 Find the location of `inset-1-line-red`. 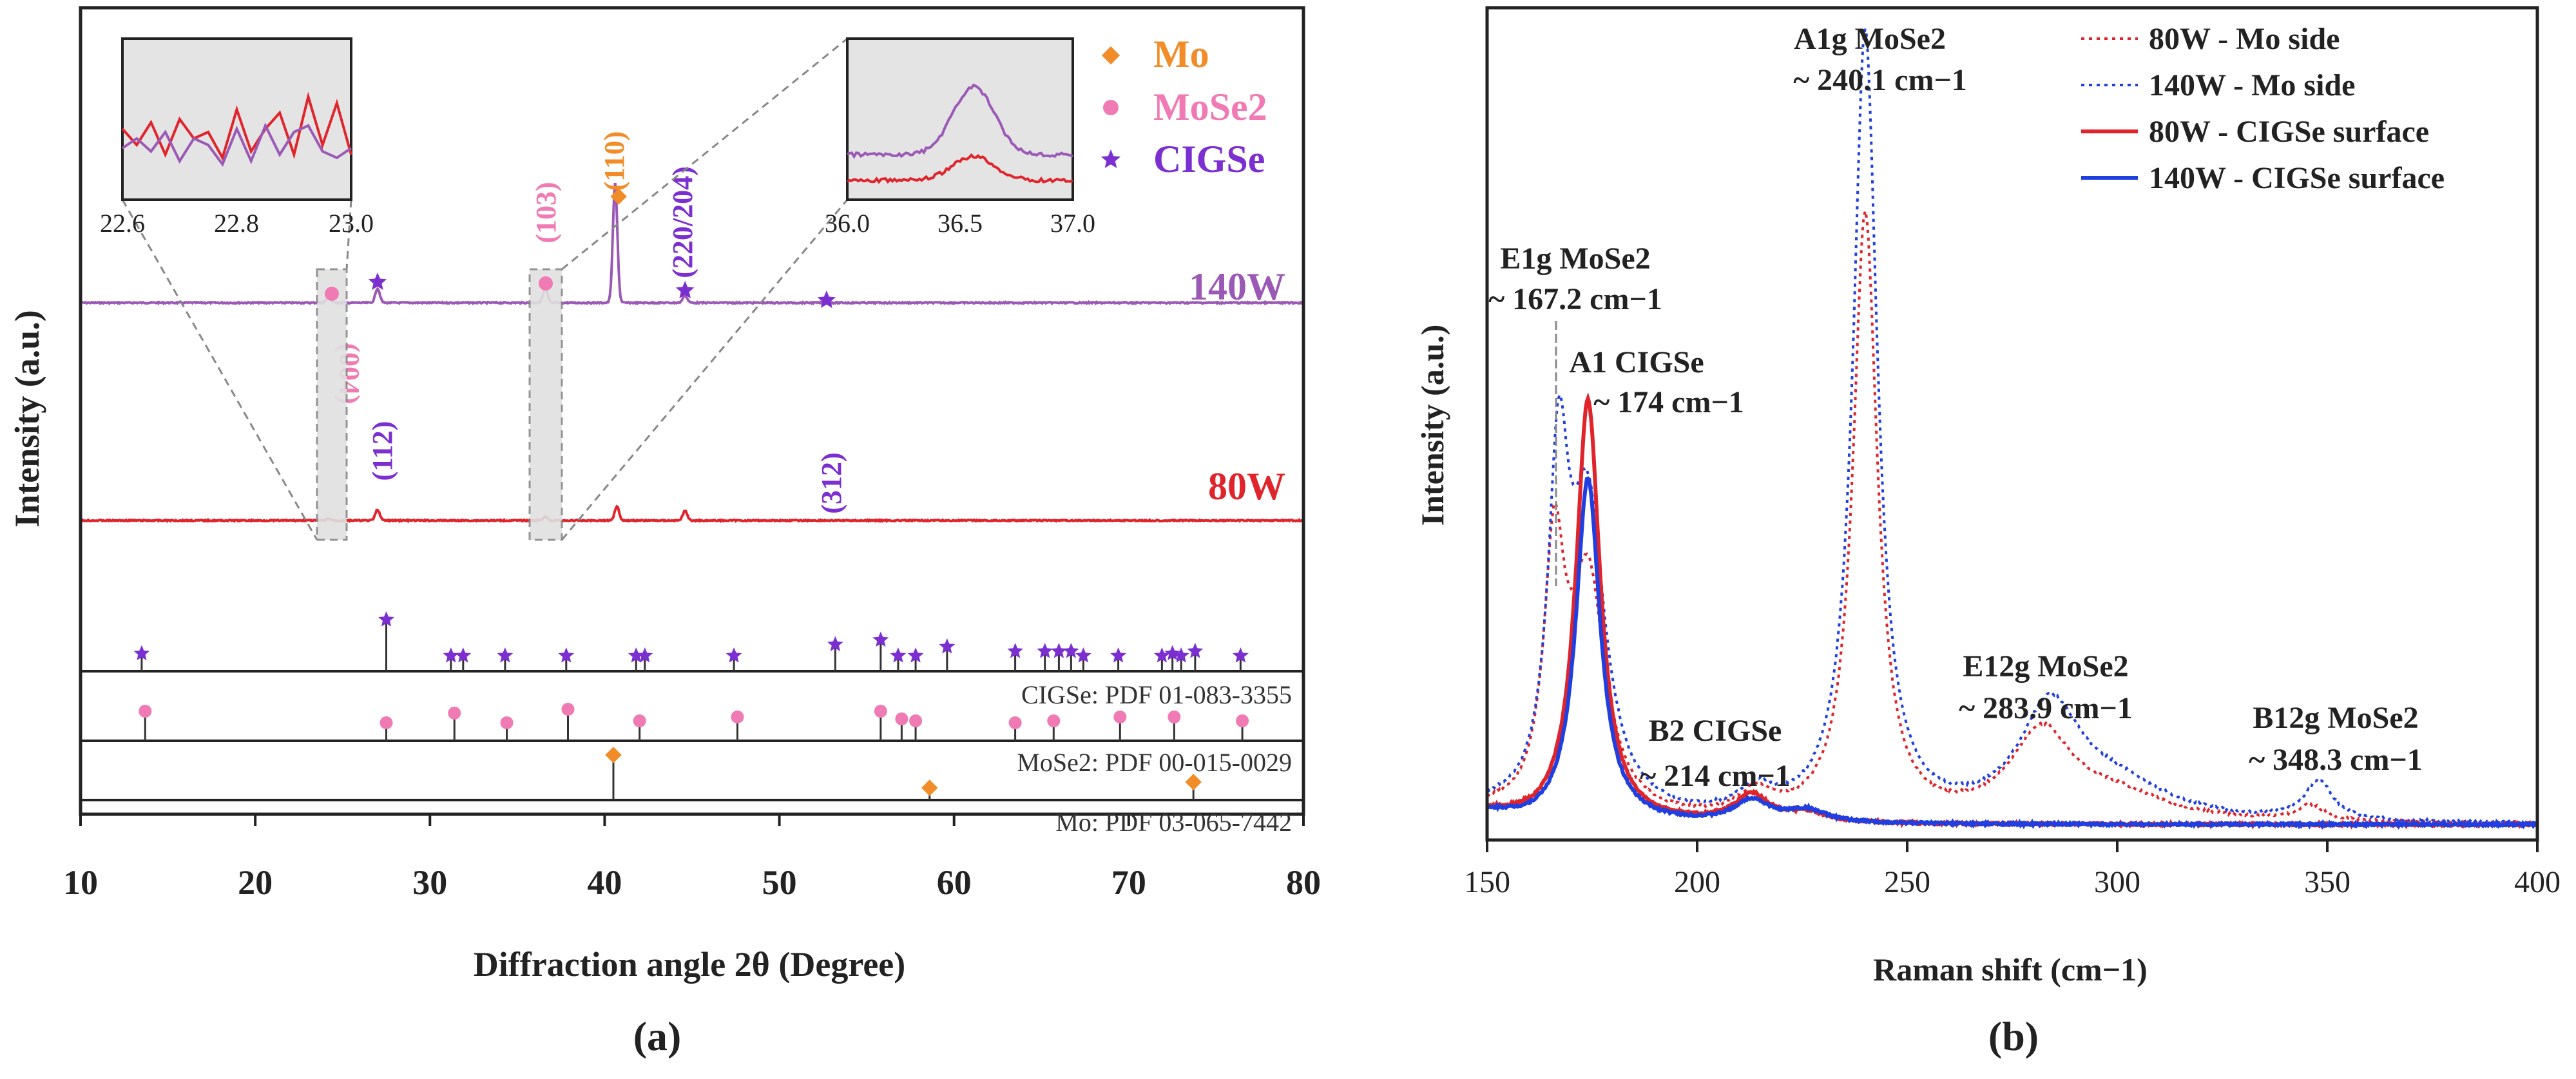

inset-1-line-red is located at coordinates (237, 126).